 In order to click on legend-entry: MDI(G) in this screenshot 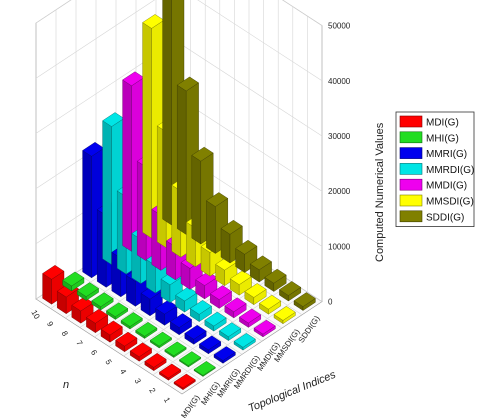, I will do `click(442, 123)`.